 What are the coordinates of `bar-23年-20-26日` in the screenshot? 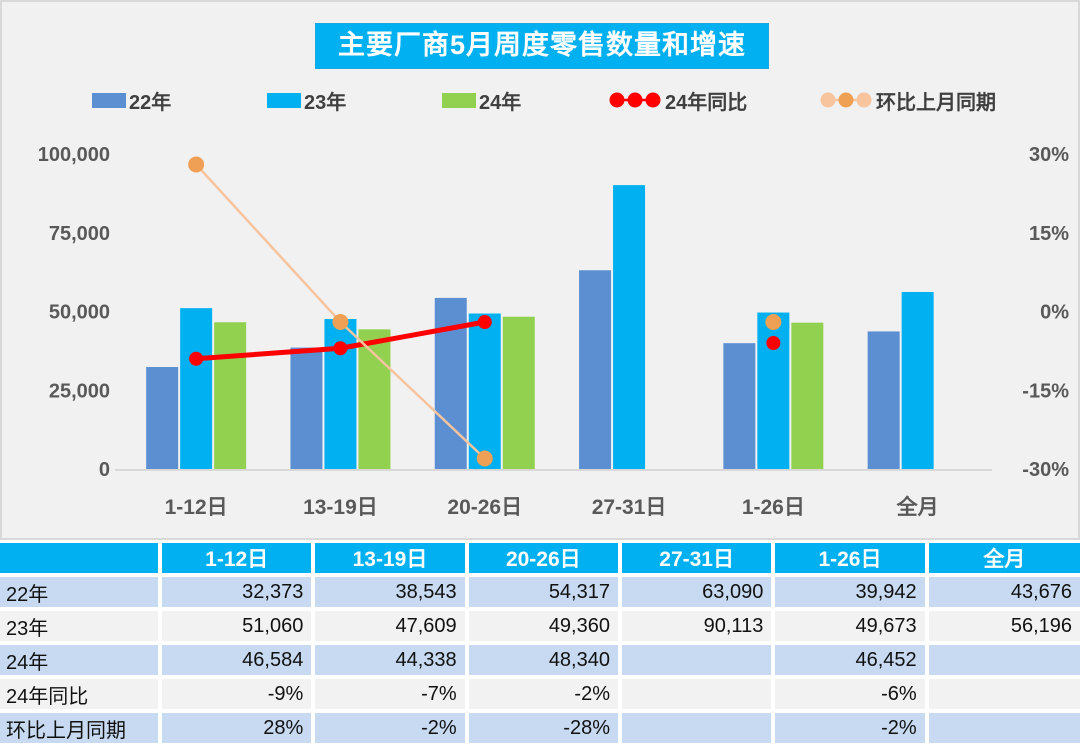 It's located at (484, 391).